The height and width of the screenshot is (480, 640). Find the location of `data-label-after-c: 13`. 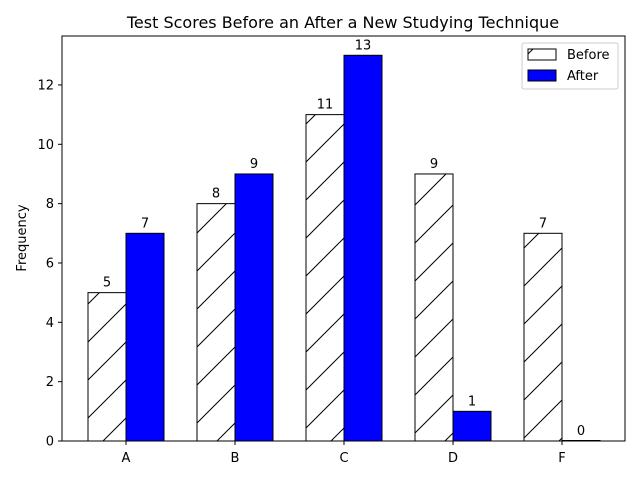

data-label-after-c: 13 is located at coordinates (363, 45).